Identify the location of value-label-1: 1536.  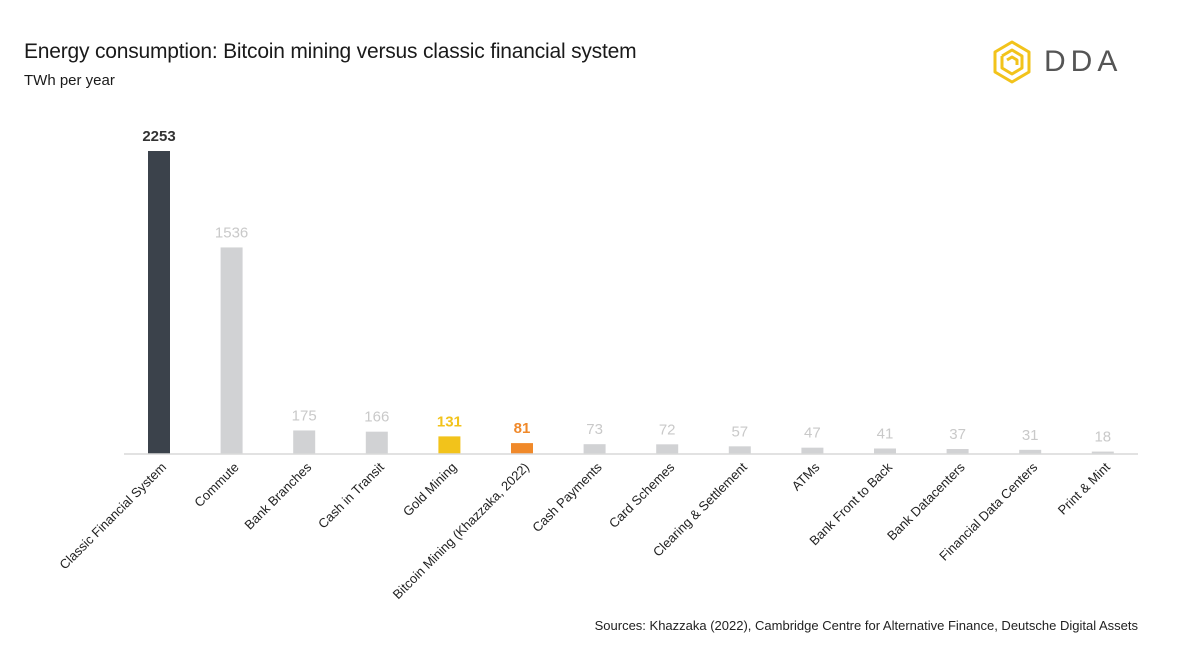
(231, 232).